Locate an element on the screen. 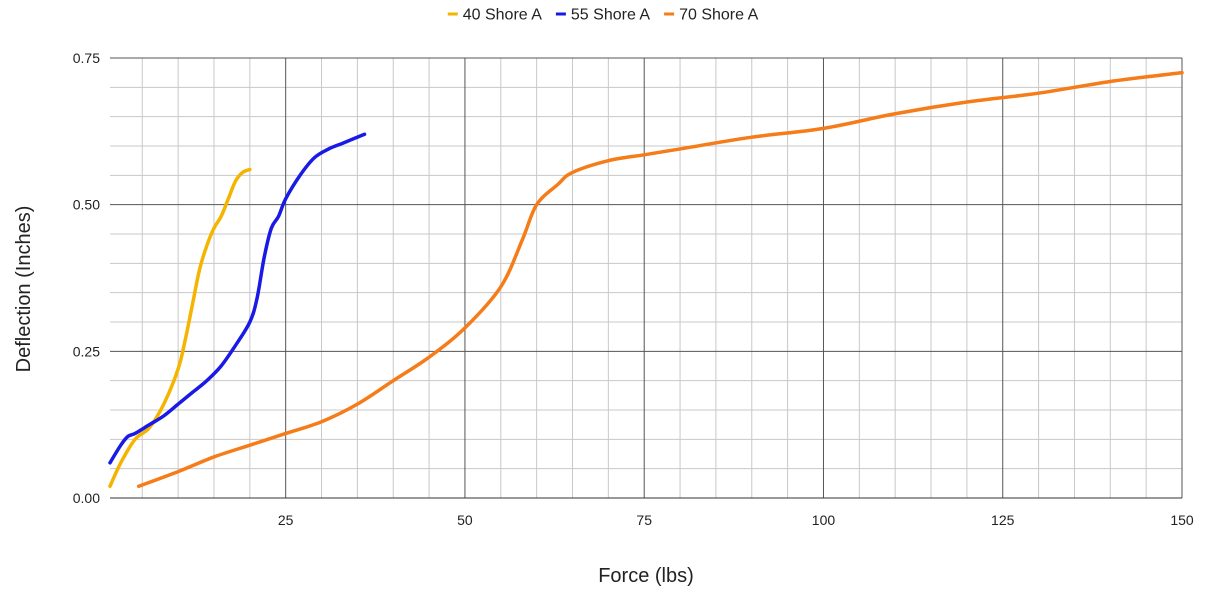 The image size is (1206, 592). x-axis-title: Force (lbs) is located at coordinates (646, 576).